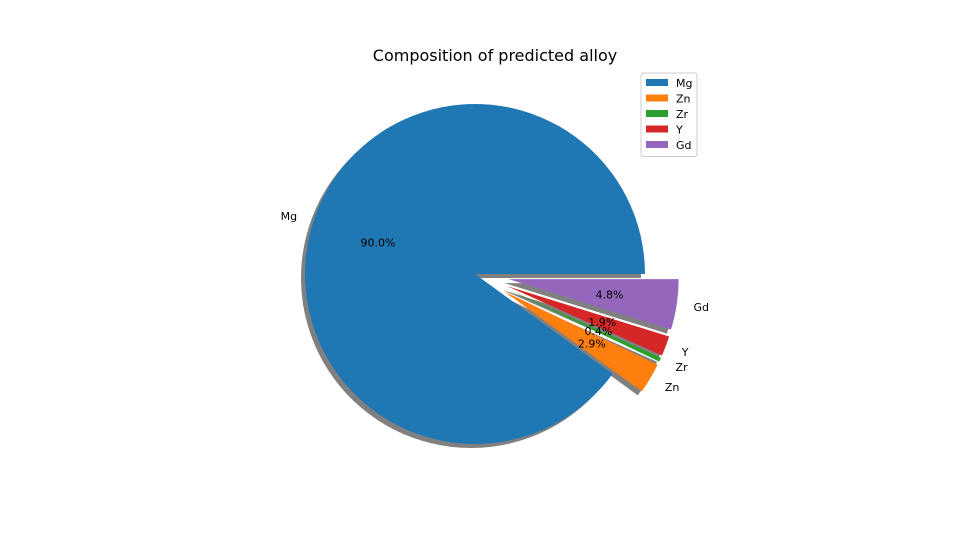 The height and width of the screenshot is (560, 960). What do you see at coordinates (657, 129) in the screenshot?
I see `legend-swatch-y` at bounding box center [657, 129].